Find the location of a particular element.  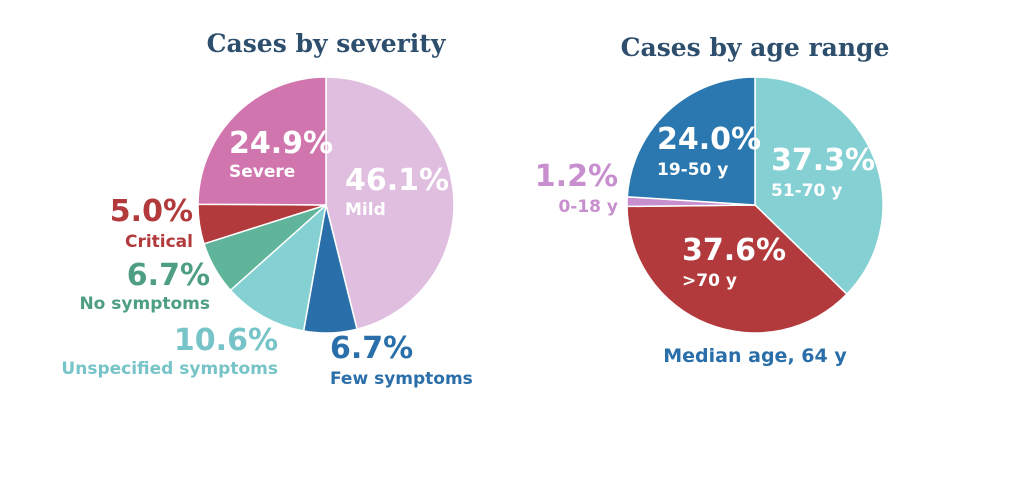

value-label-0-18-y: 1.2% is located at coordinates (576, 176).